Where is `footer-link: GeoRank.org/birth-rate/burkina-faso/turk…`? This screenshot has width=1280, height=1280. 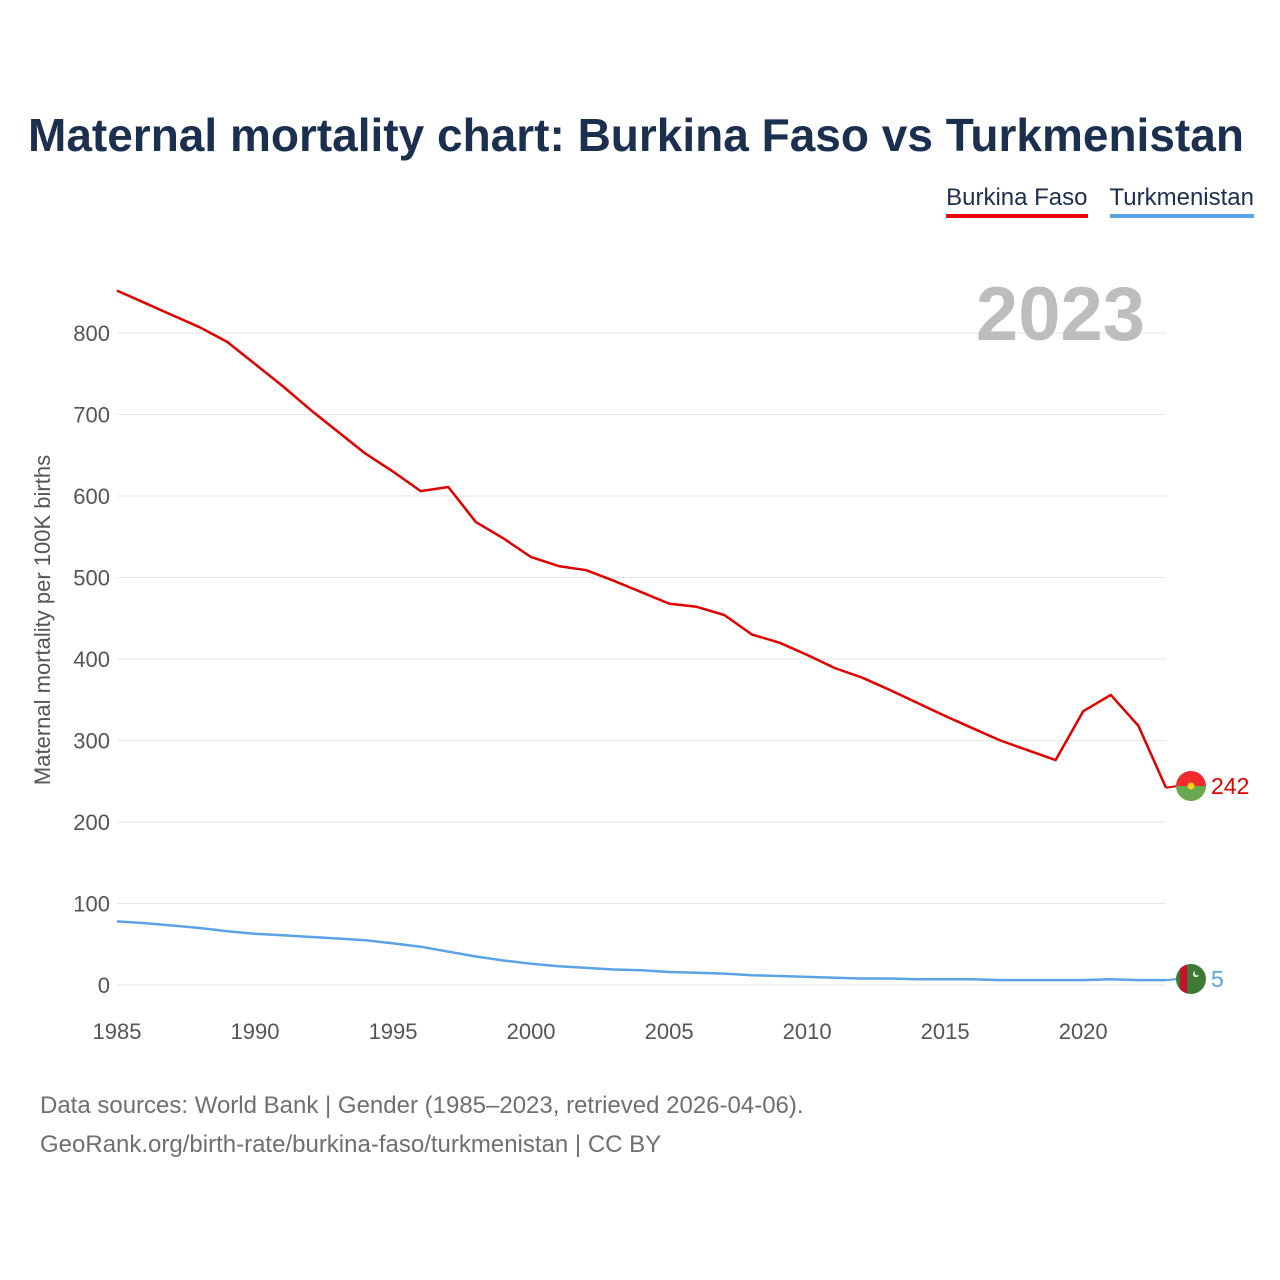
footer-link: GeoRank.org/birth-rate/burkina-faso/turk… is located at coordinates (351, 1144).